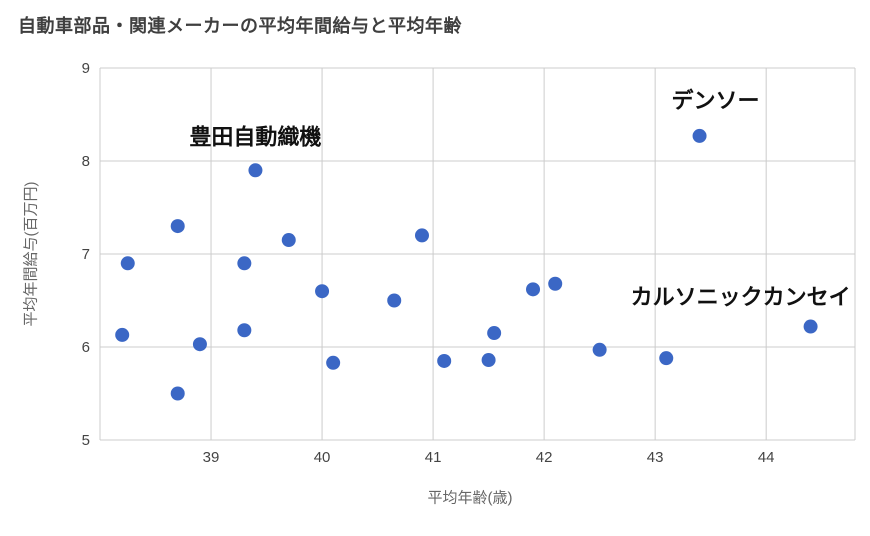 Image resolution: width=870 pixels, height=536 pixels. Describe the element at coordinates (86, 161) in the screenshot. I see `y-tick-label: 8` at that location.